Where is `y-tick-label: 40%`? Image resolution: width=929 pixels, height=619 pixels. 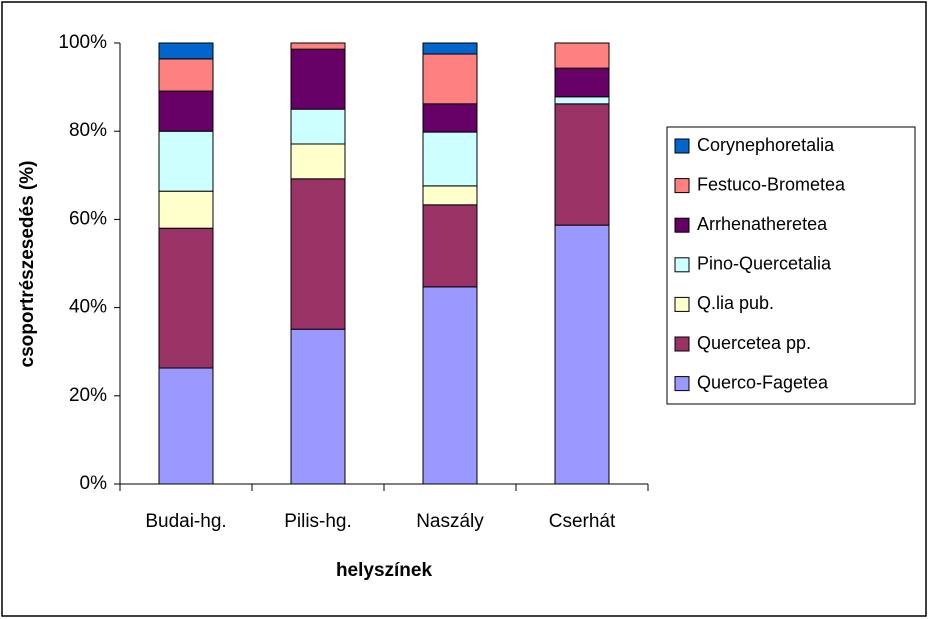 y-tick-label: 40% is located at coordinates (88, 307).